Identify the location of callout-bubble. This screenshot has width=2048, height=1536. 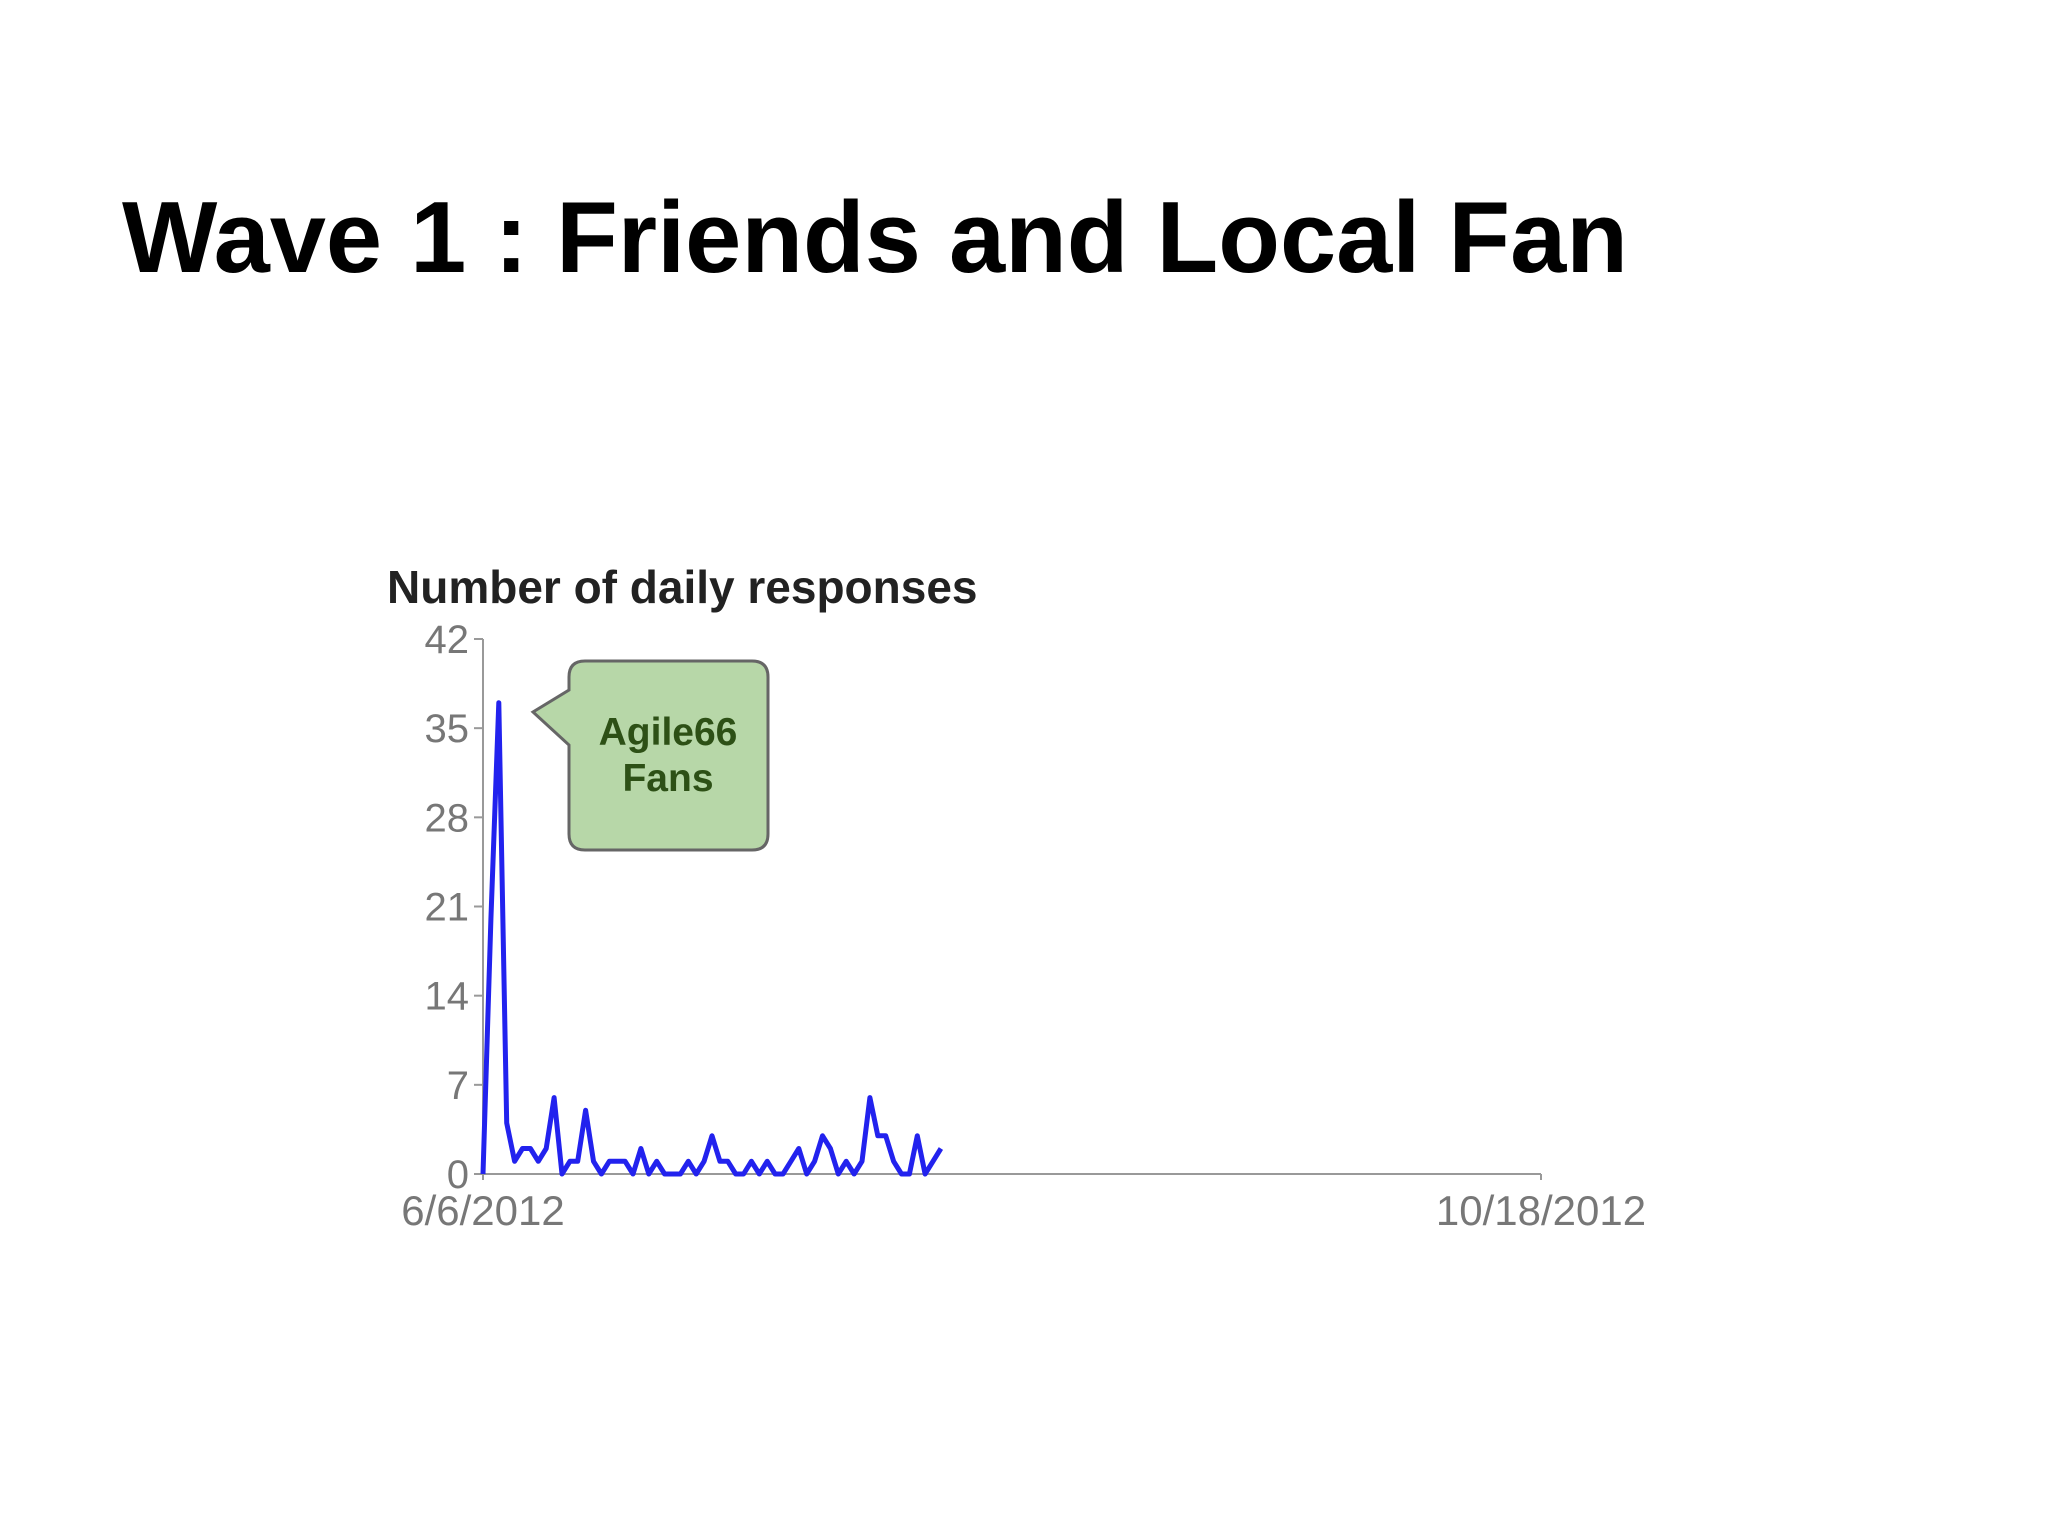
(650, 755).